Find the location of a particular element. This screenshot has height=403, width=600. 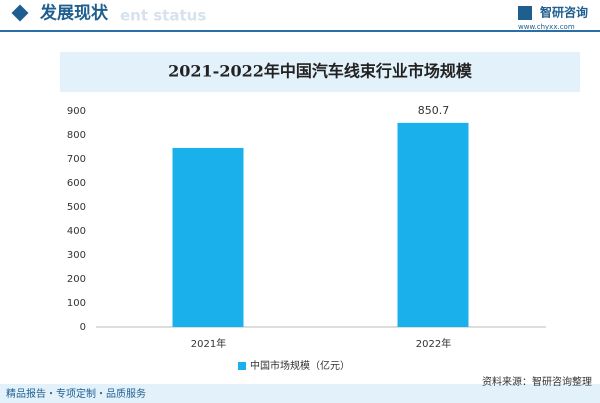

header-title: 发展现状 is located at coordinates (74, 13).